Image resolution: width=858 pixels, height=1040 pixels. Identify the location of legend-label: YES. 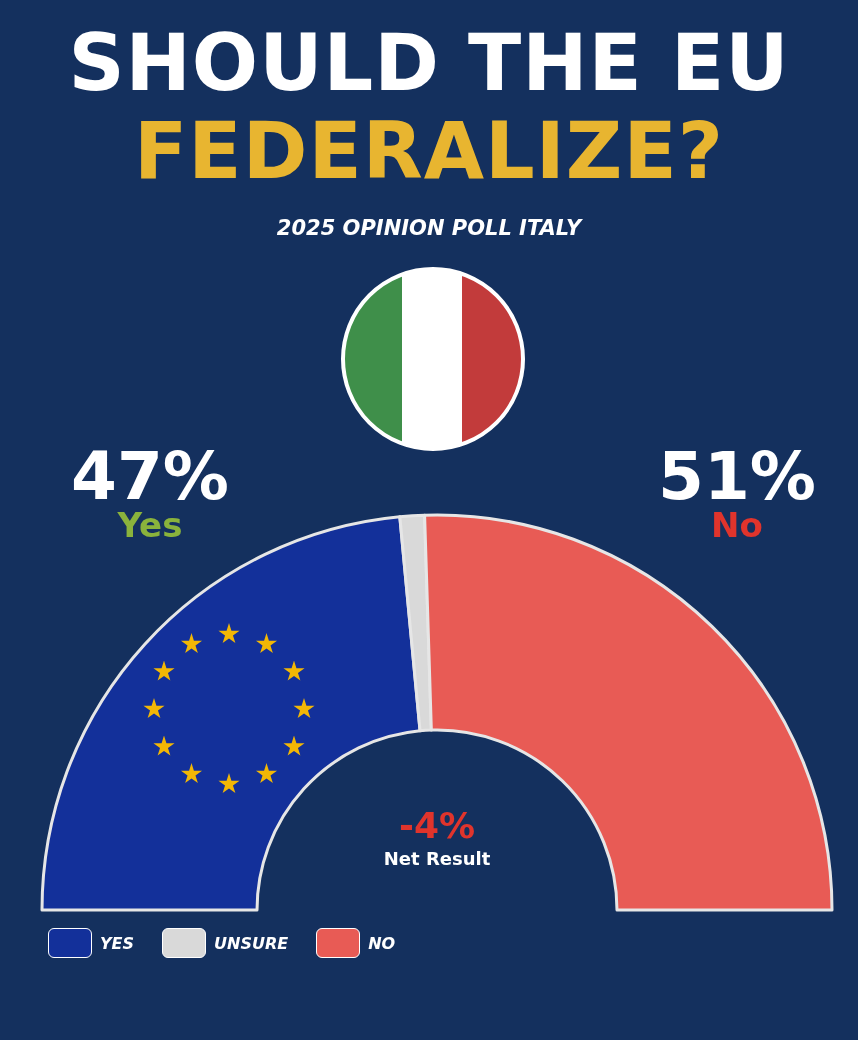
(117, 943).